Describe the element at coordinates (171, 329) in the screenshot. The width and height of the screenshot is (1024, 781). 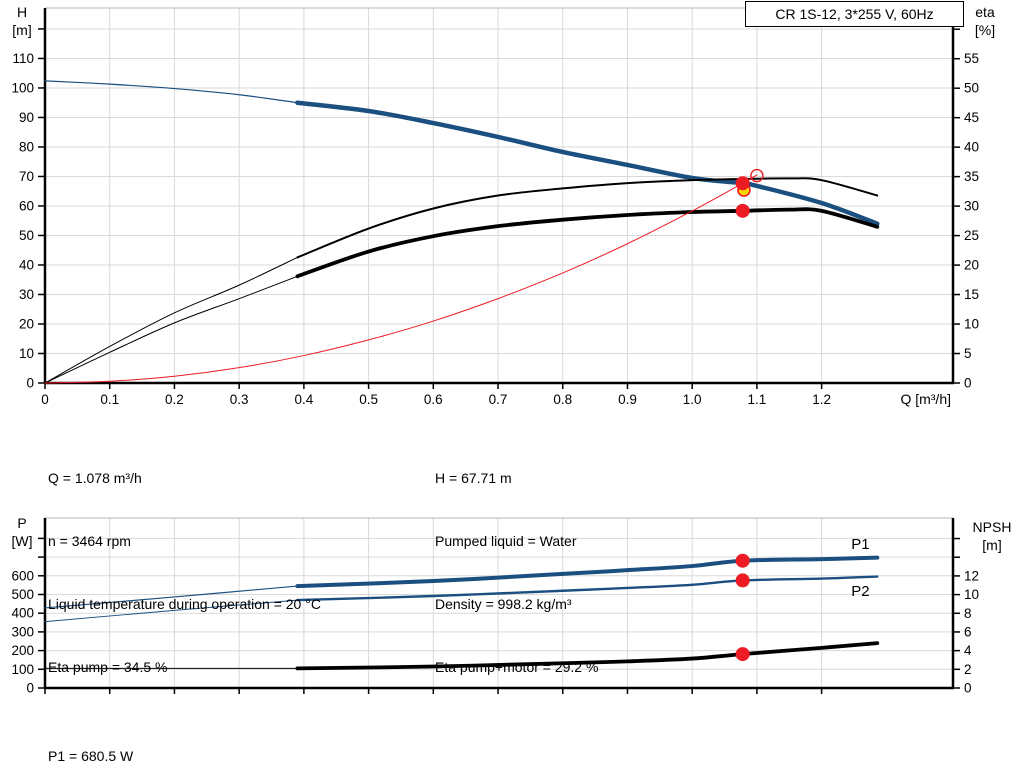
I see `eta-pump-motor-extension` at that location.